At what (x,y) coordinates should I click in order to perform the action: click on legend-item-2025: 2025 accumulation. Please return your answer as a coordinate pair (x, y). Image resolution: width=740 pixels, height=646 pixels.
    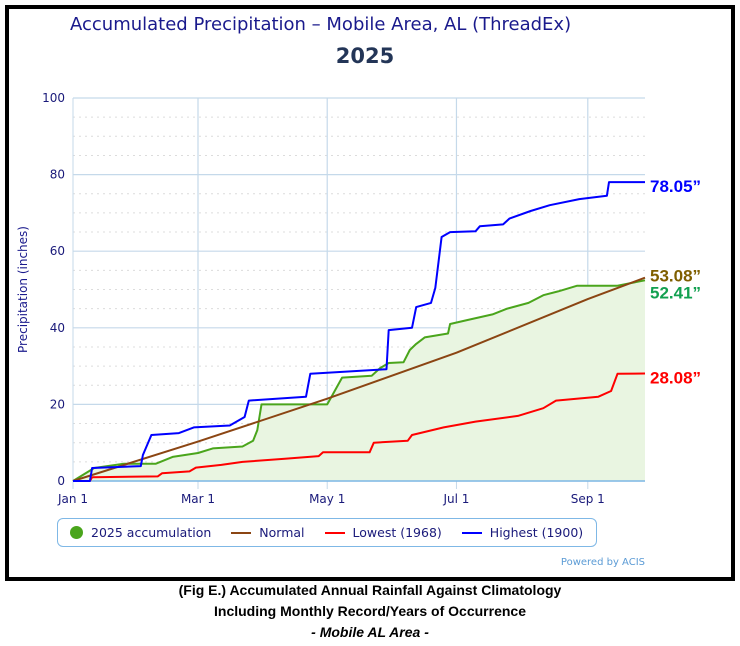
    Looking at the image, I should click on (140, 532).